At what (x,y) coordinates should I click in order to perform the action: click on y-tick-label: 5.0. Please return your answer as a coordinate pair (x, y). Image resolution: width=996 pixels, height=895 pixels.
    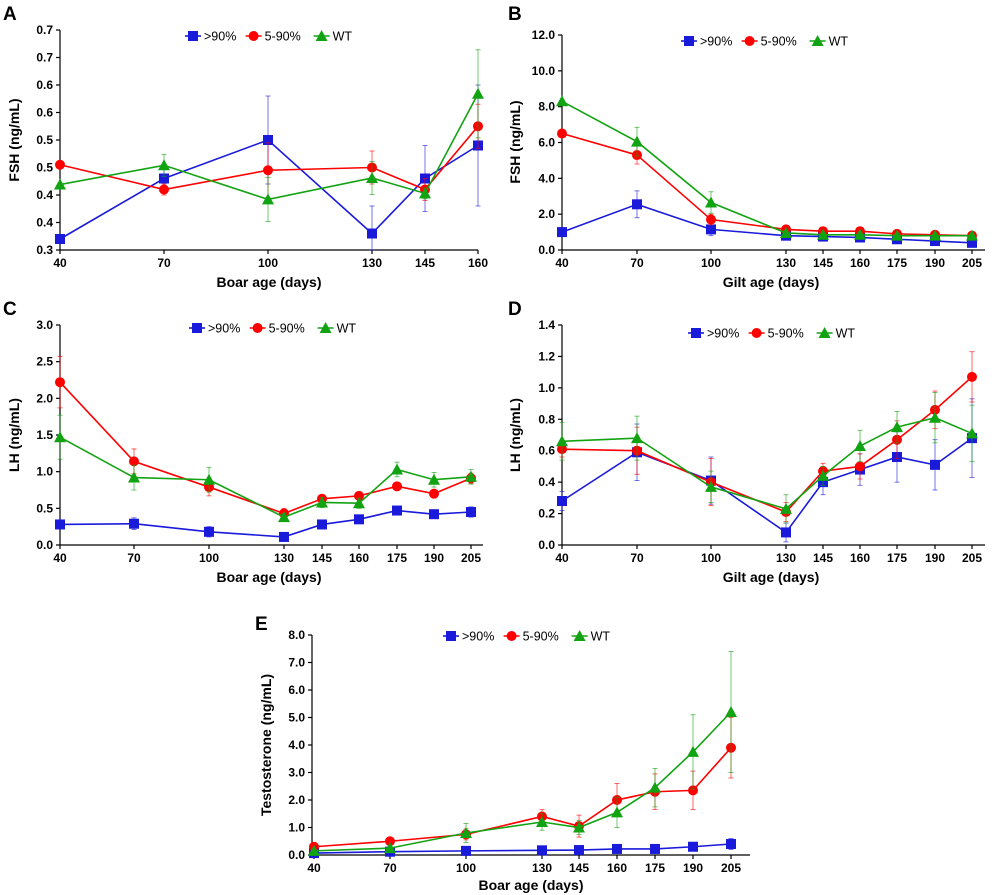
    Looking at the image, I should click on (296, 718).